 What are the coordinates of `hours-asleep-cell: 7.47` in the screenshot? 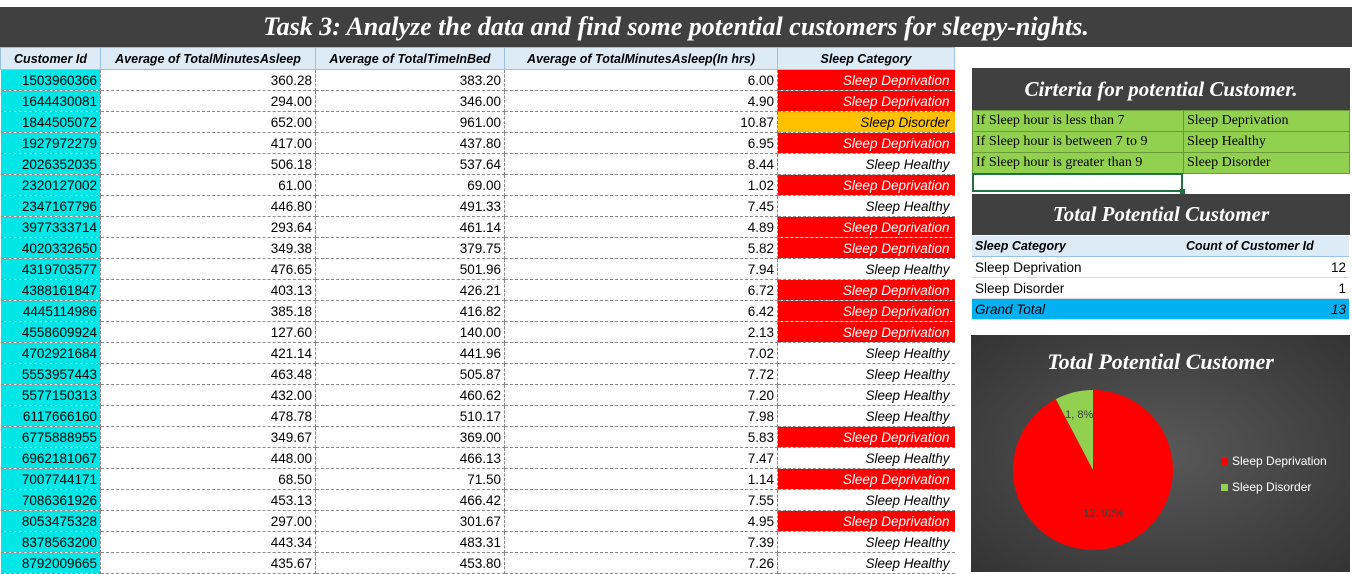 It's located at (641, 458).